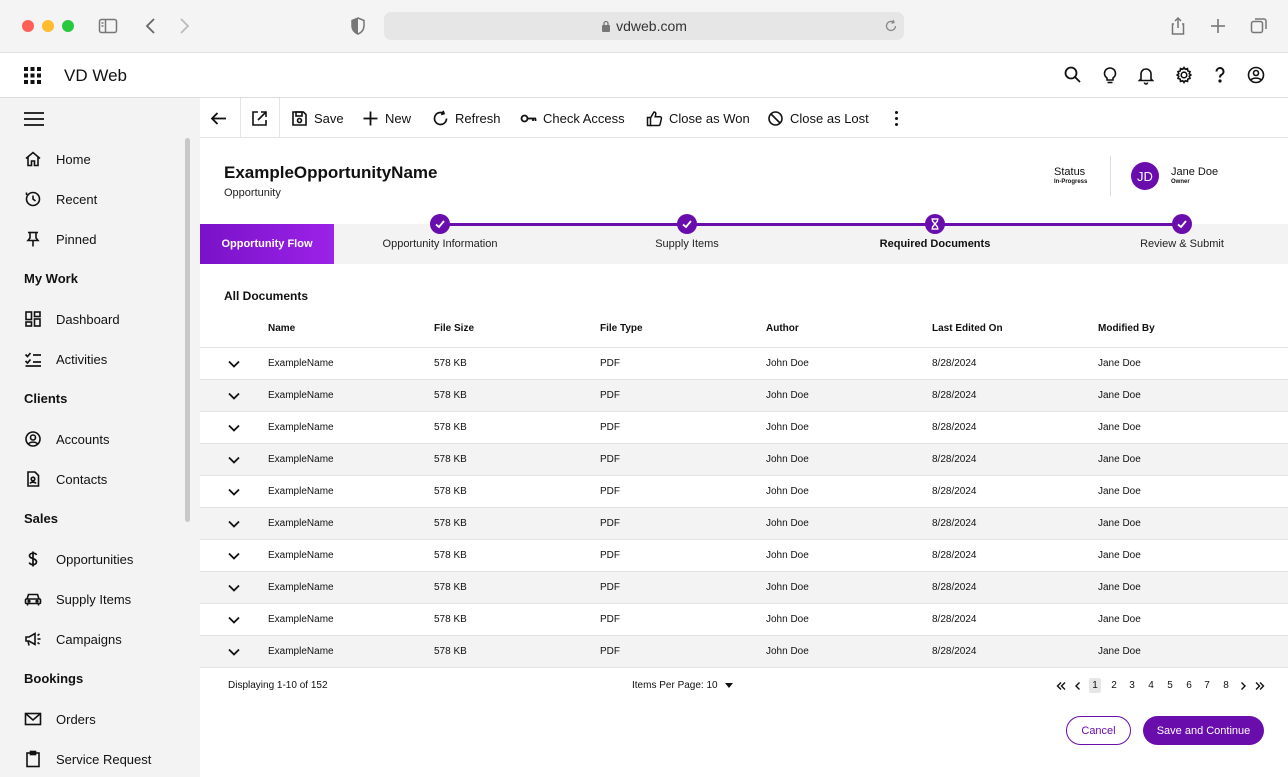 This screenshot has height=777, width=1288. I want to click on gear-icon, so click(1184, 75).